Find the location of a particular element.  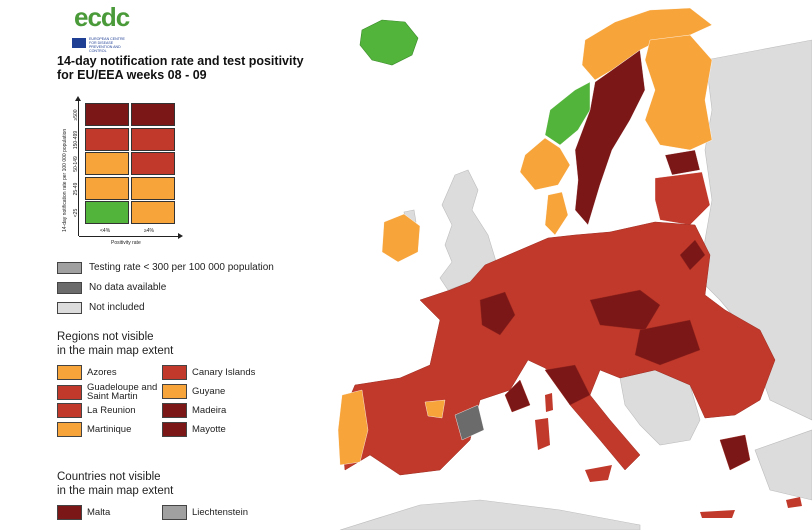

matrix-row-label: 50-149 is located at coordinates (76, 164).